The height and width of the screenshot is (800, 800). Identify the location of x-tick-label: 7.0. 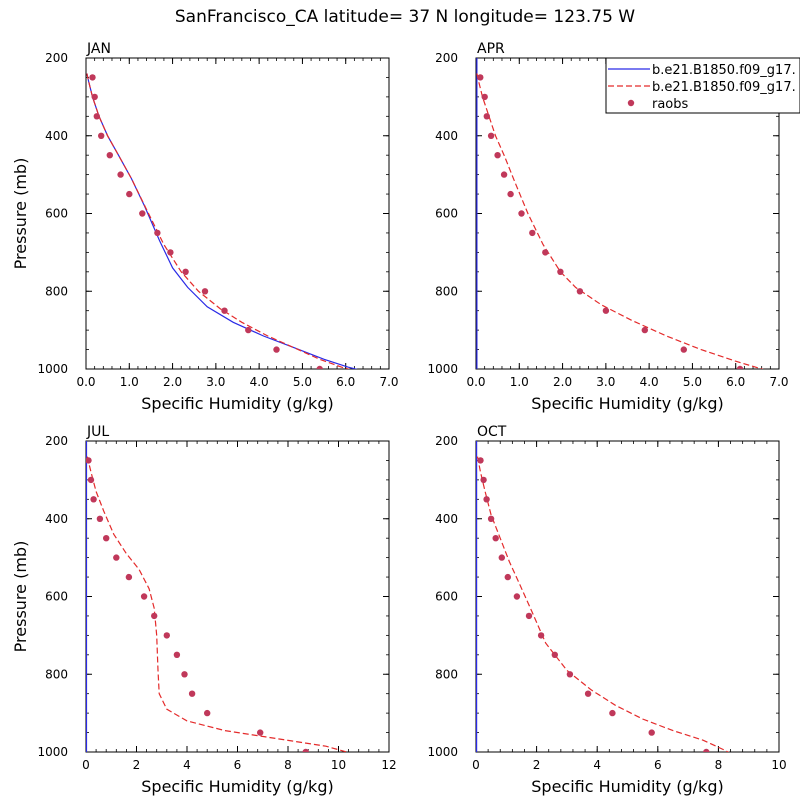
(778, 382).